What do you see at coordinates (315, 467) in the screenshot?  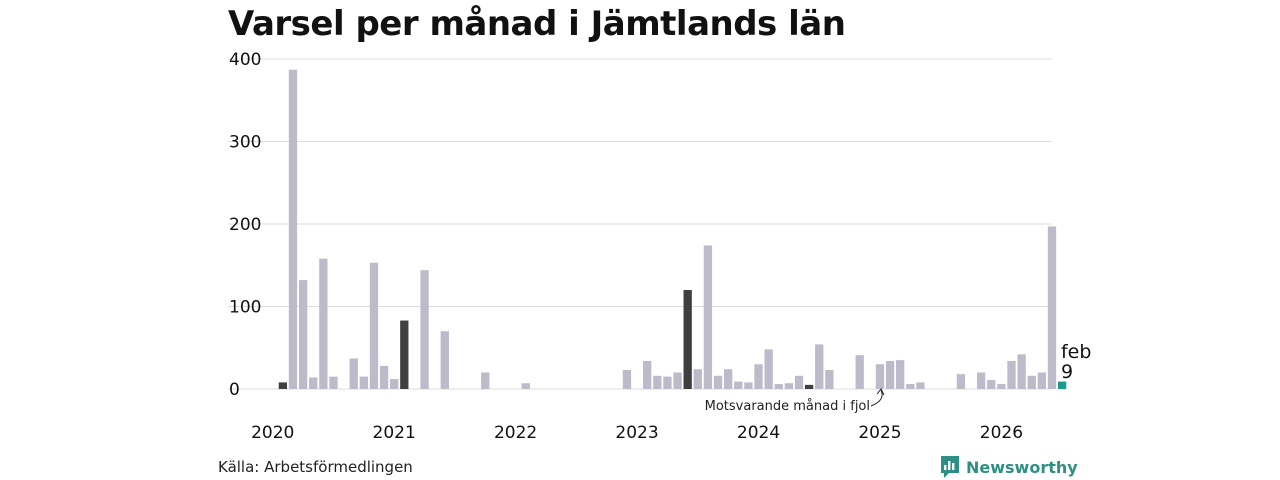 I see `source-note: Källa: Arbetsförmedlingen` at bounding box center [315, 467].